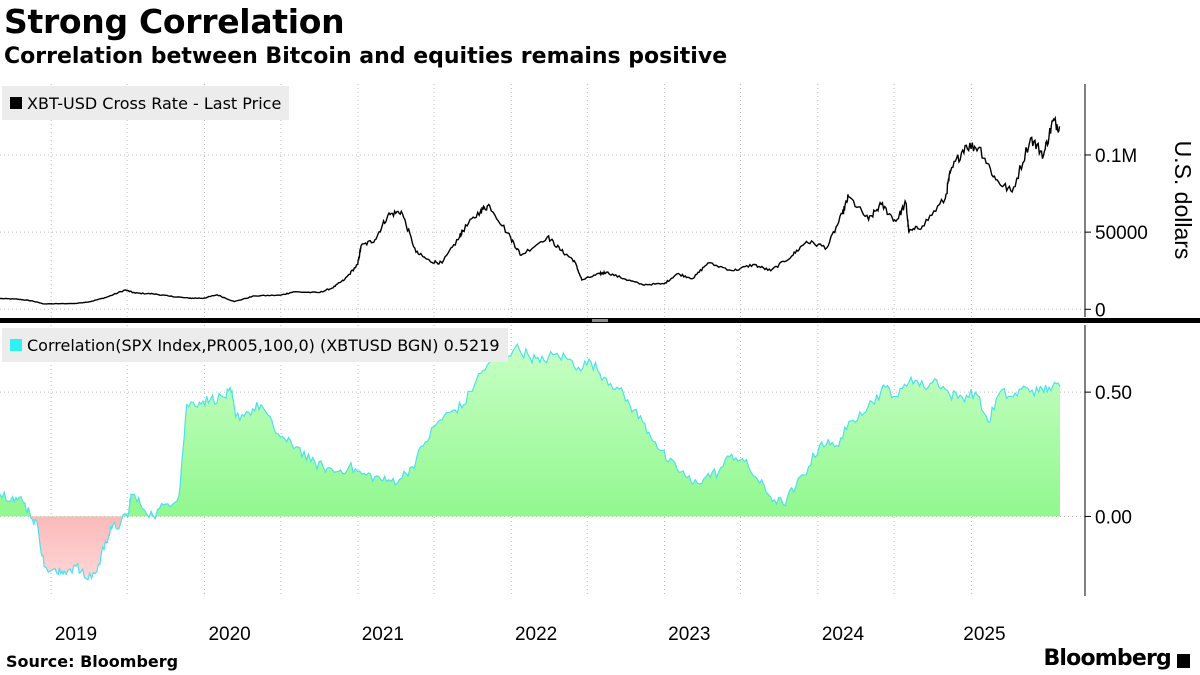  I want to click on source-note: Source: Bloomberg, so click(92, 661).